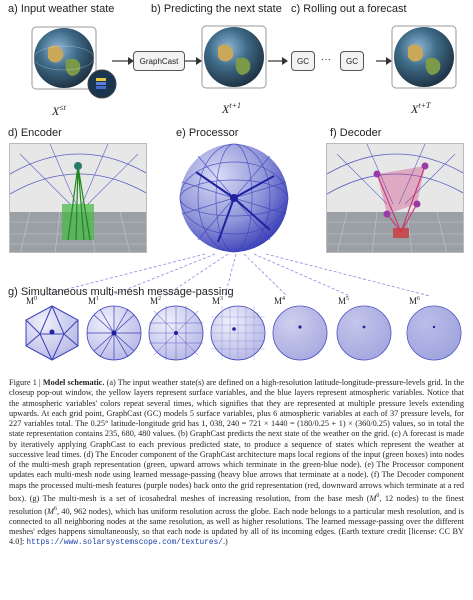  What do you see at coordinates (300, 333) in the screenshot?
I see `mesh-m4` at bounding box center [300, 333].